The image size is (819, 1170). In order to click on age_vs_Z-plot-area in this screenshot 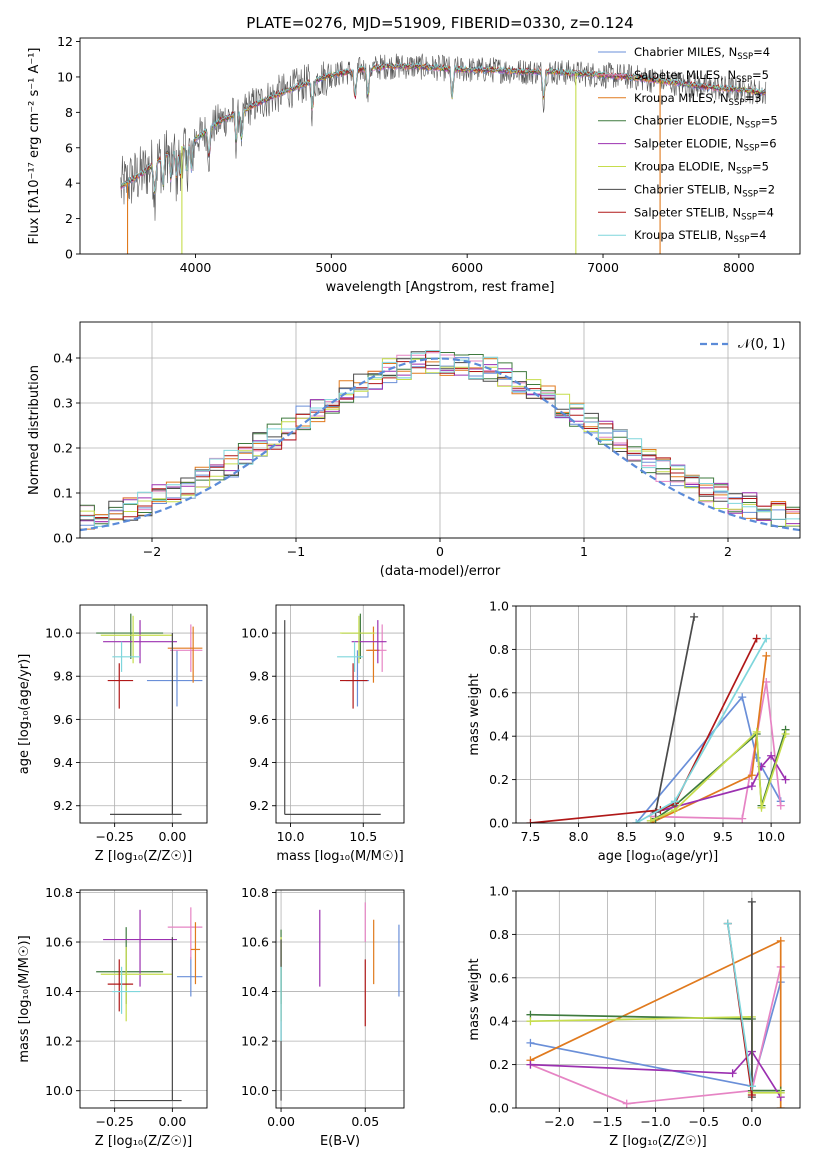, I will do `click(149, 714)`.